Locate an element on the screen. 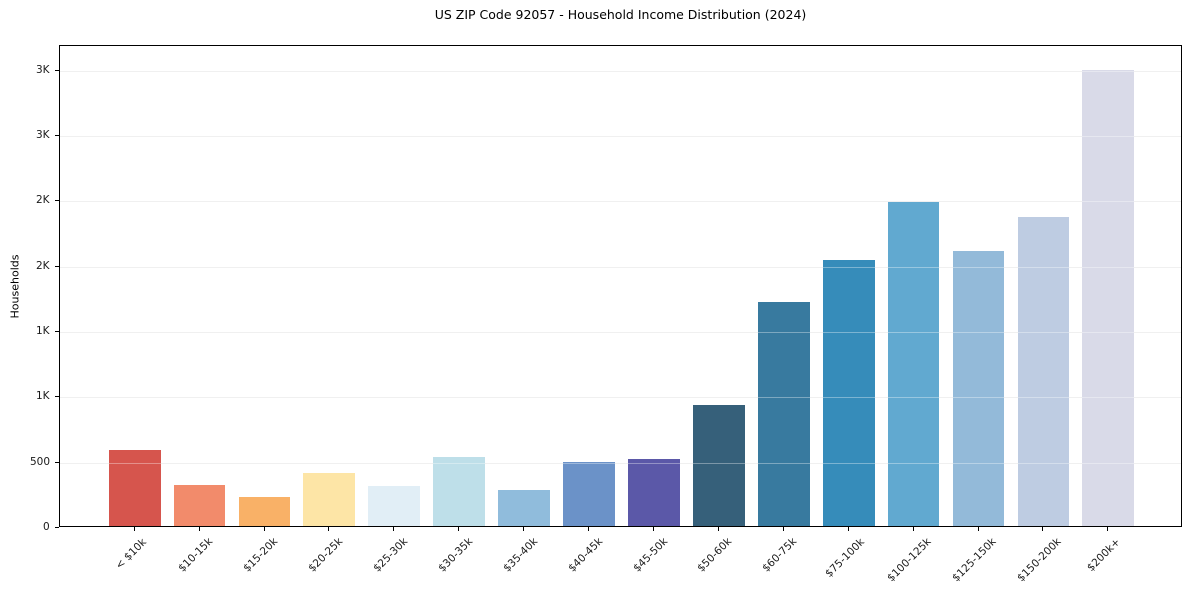 This screenshot has height=590, width=1189. y-axis-label: Households is located at coordinates (15, 286).